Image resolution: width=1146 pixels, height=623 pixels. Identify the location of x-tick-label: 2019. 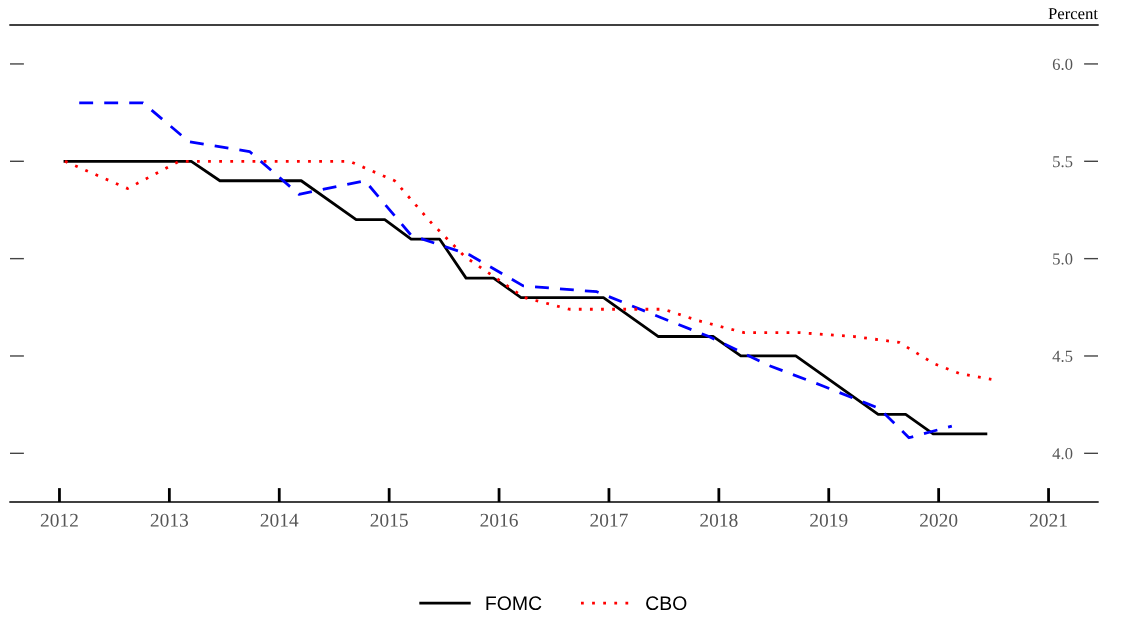
(829, 520).